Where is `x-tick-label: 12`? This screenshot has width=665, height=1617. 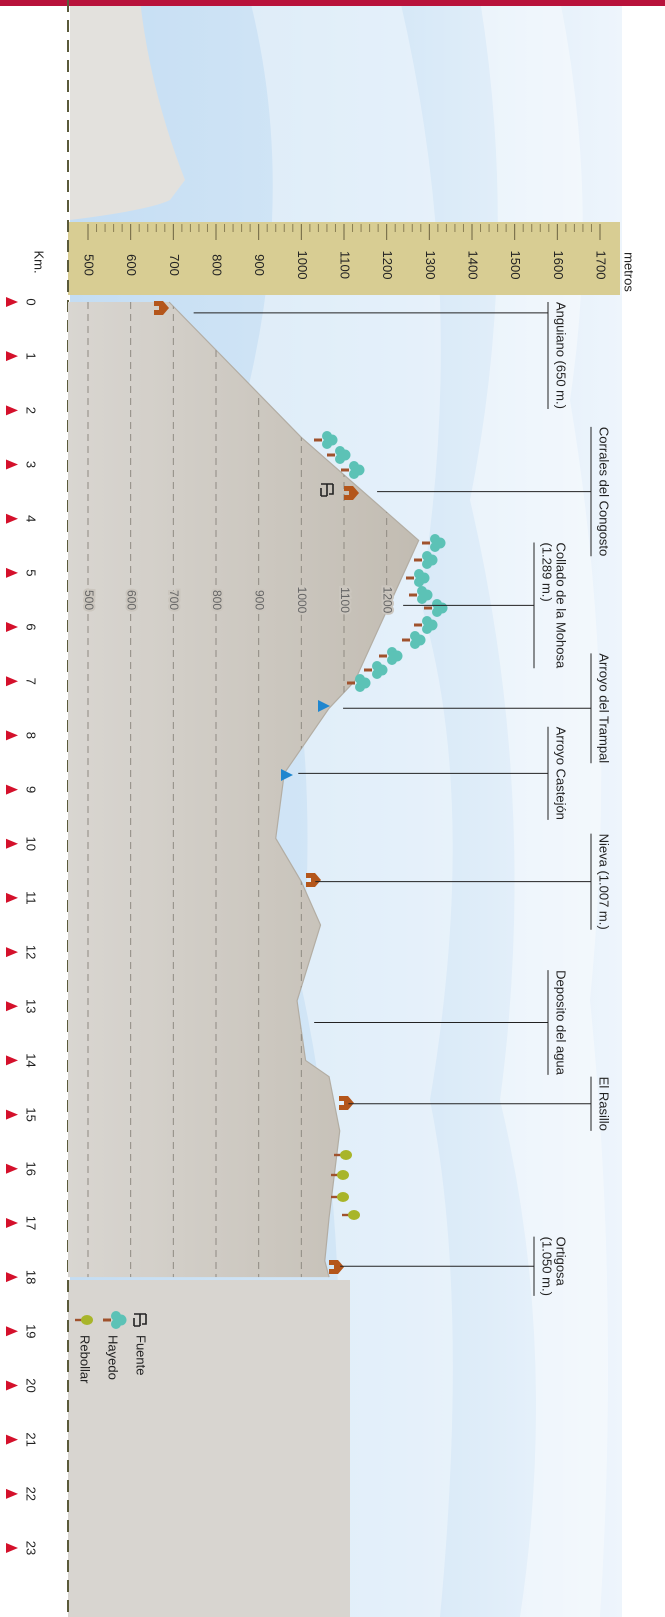 x-tick-label: 12 is located at coordinates (31, 952).